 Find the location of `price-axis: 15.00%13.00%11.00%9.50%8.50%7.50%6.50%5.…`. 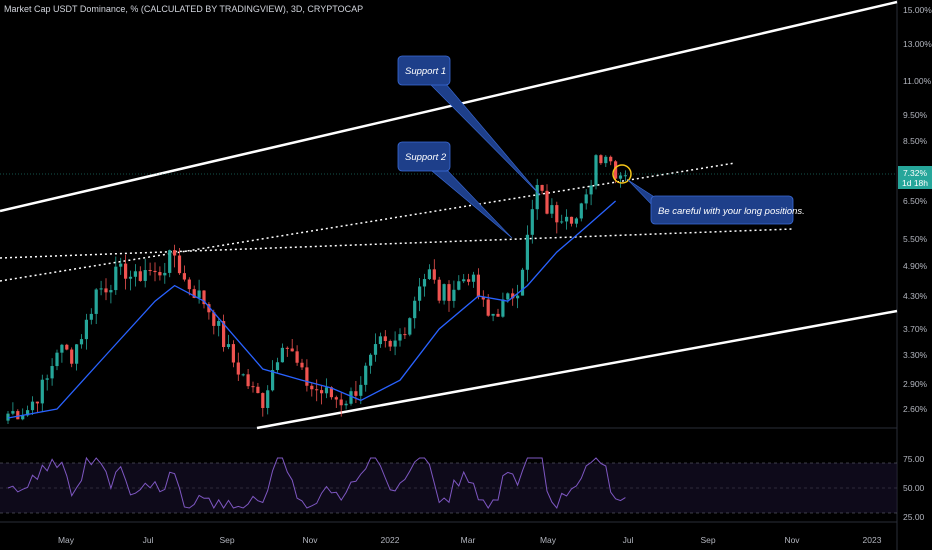

price-axis: 15.00%13.00%11.00%9.50%8.50%7.50%6.50%5.… is located at coordinates (917, 209).